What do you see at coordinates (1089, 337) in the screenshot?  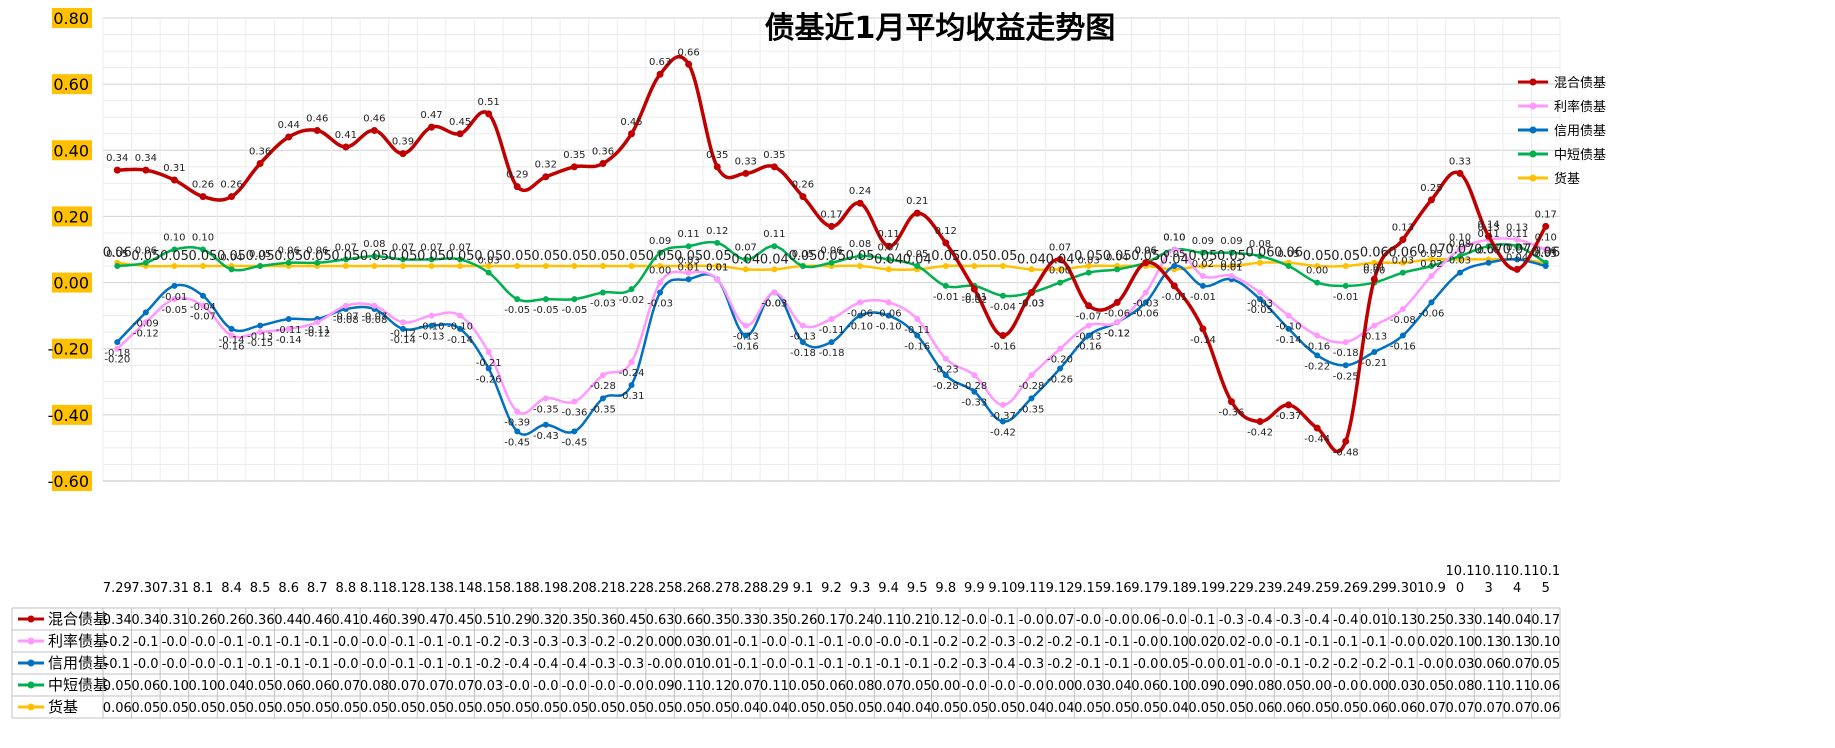 I see `data-label: -0.13` at bounding box center [1089, 337].